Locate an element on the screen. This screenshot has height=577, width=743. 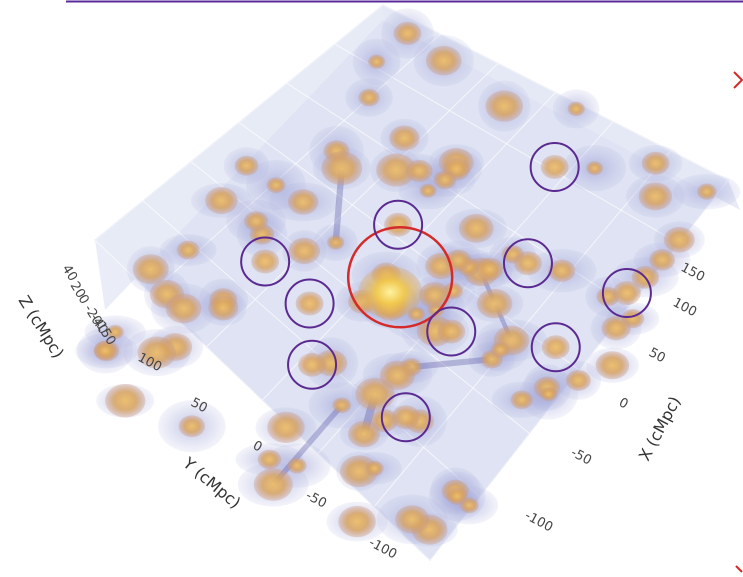
region-right-upper is located at coordinates (527, 263).